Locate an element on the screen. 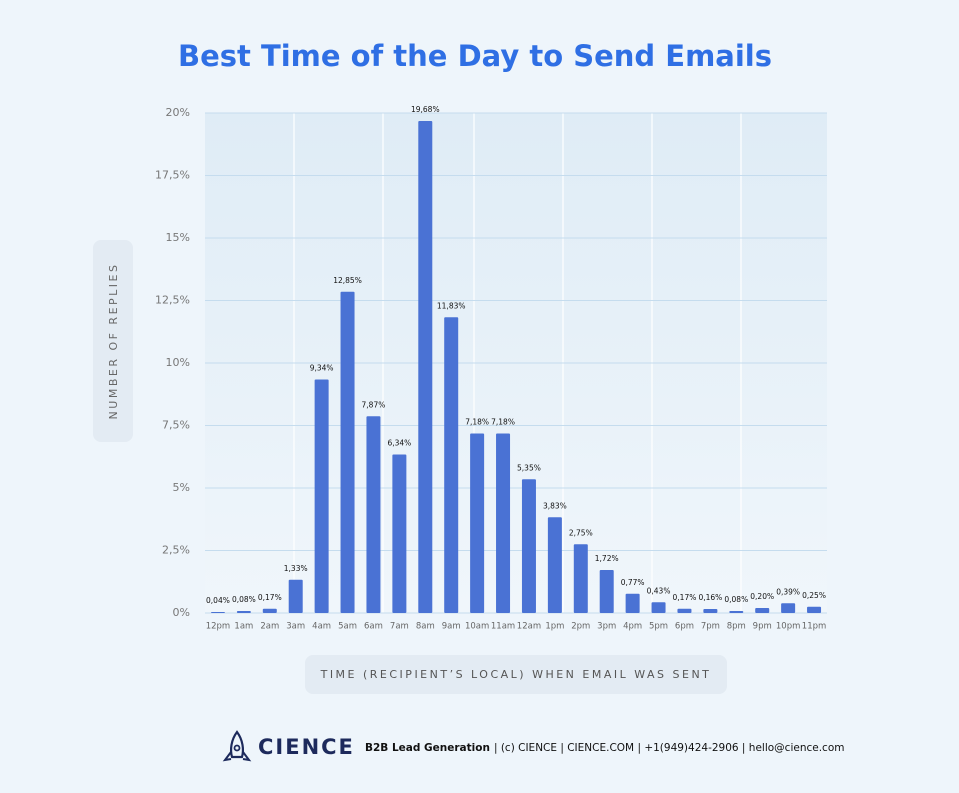 Image resolution: width=959 pixels, height=793 pixels. x-tick-label: 10pm is located at coordinates (788, 627).